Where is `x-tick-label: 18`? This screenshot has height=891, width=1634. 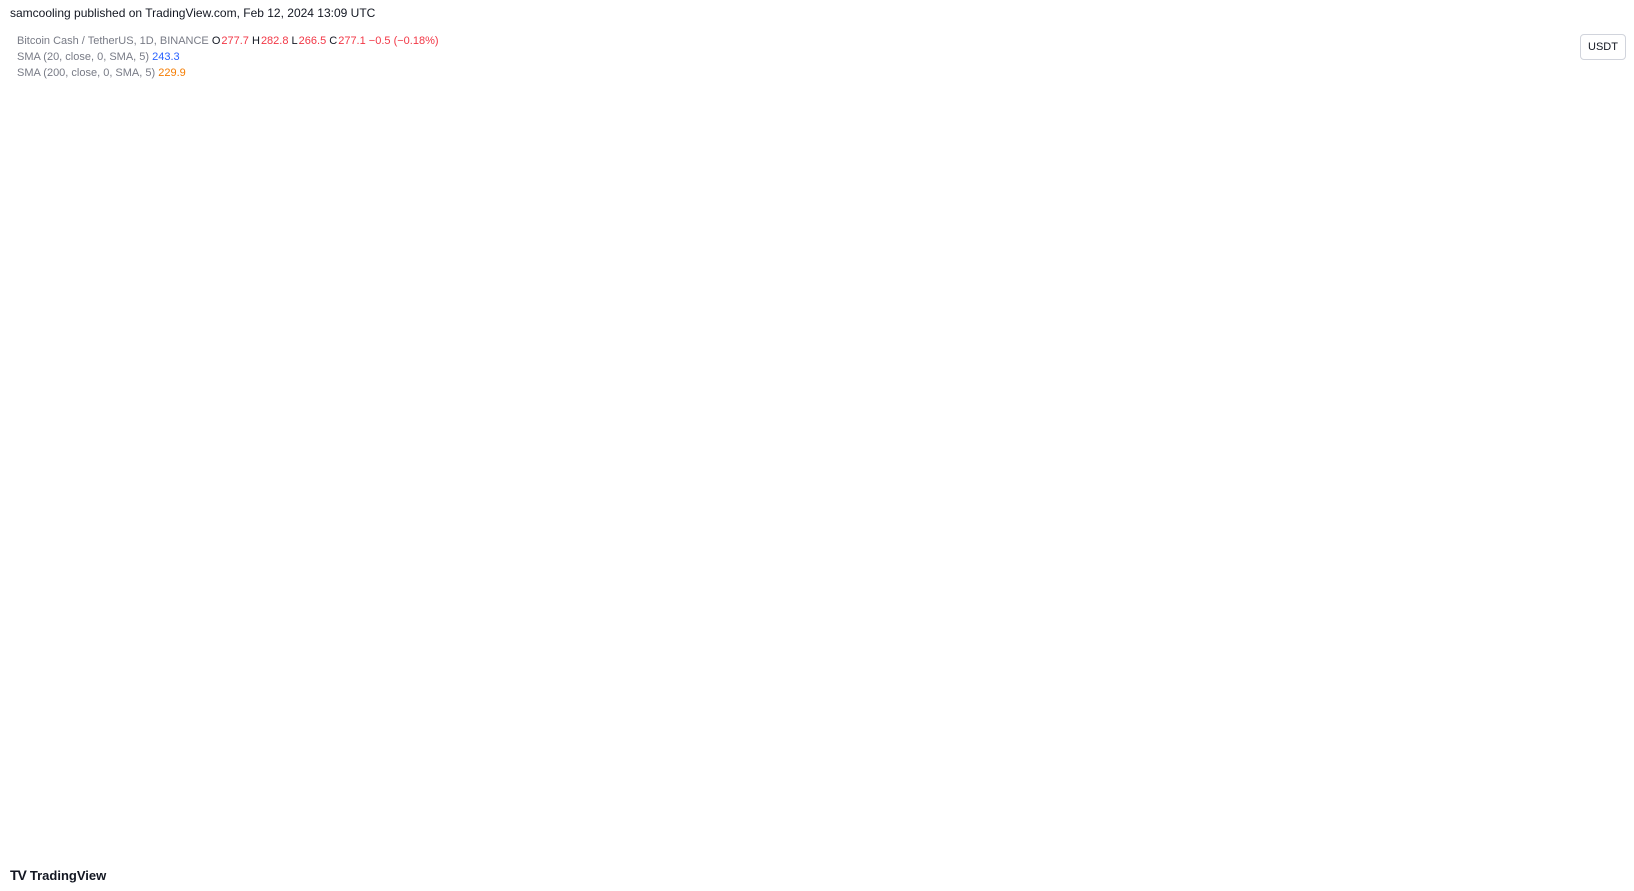 x-tick-label: 18 is located at coordinates (1386, 807).